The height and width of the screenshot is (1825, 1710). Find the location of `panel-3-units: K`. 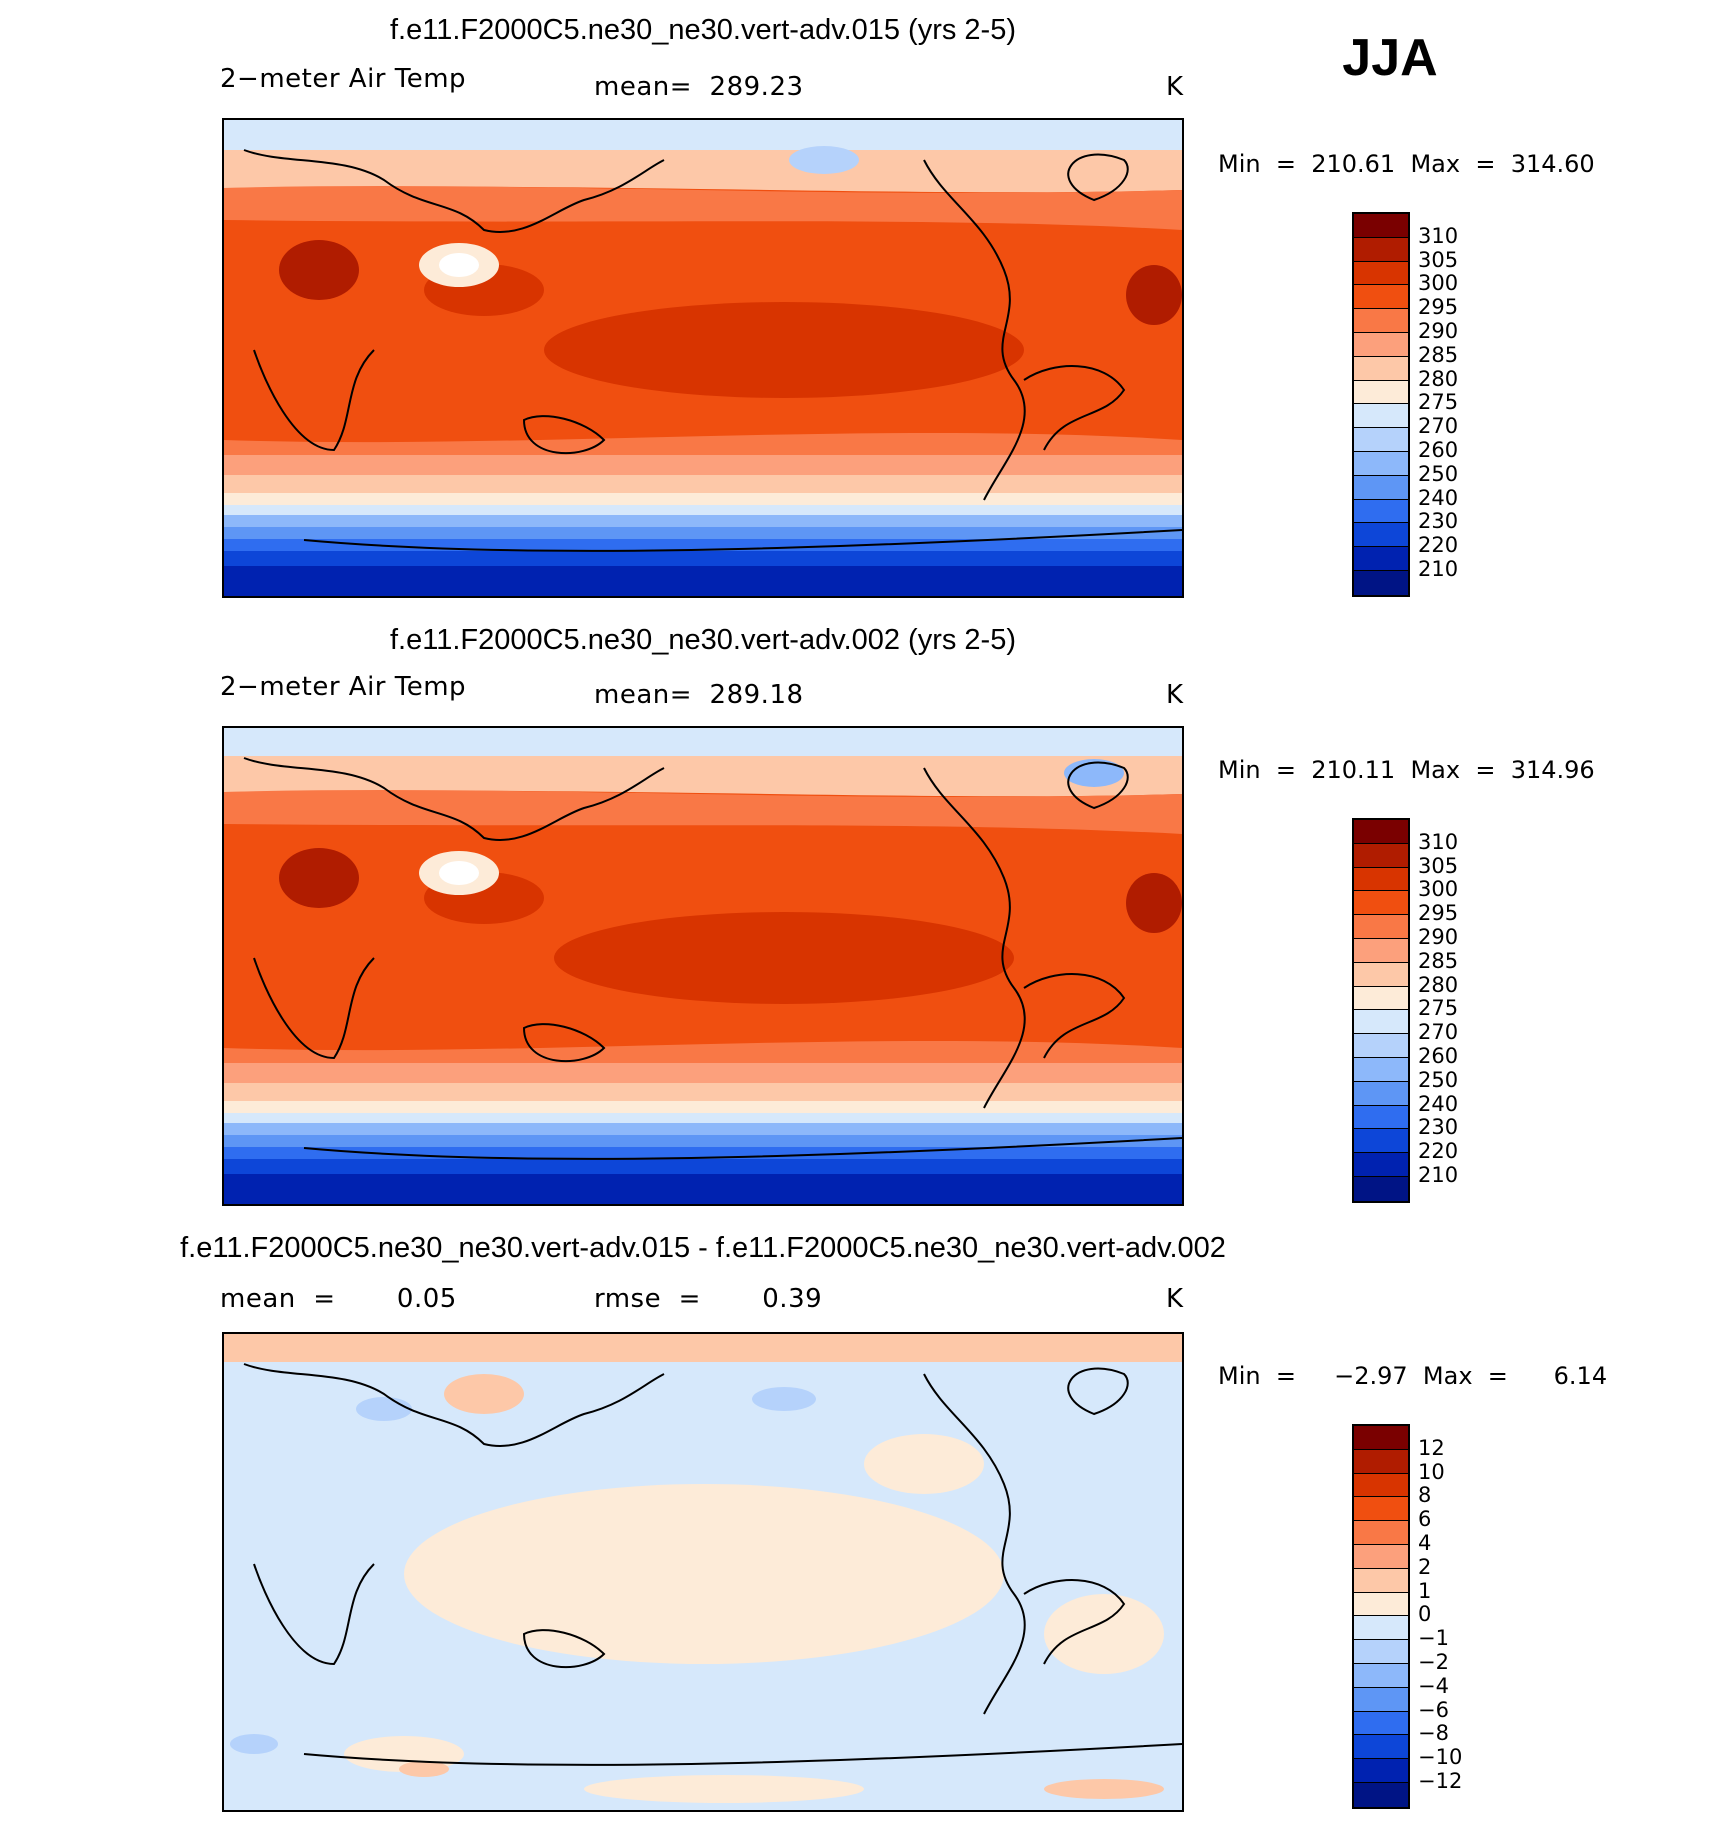

panel-3-units: K is located at coordinates (1175, 1299).